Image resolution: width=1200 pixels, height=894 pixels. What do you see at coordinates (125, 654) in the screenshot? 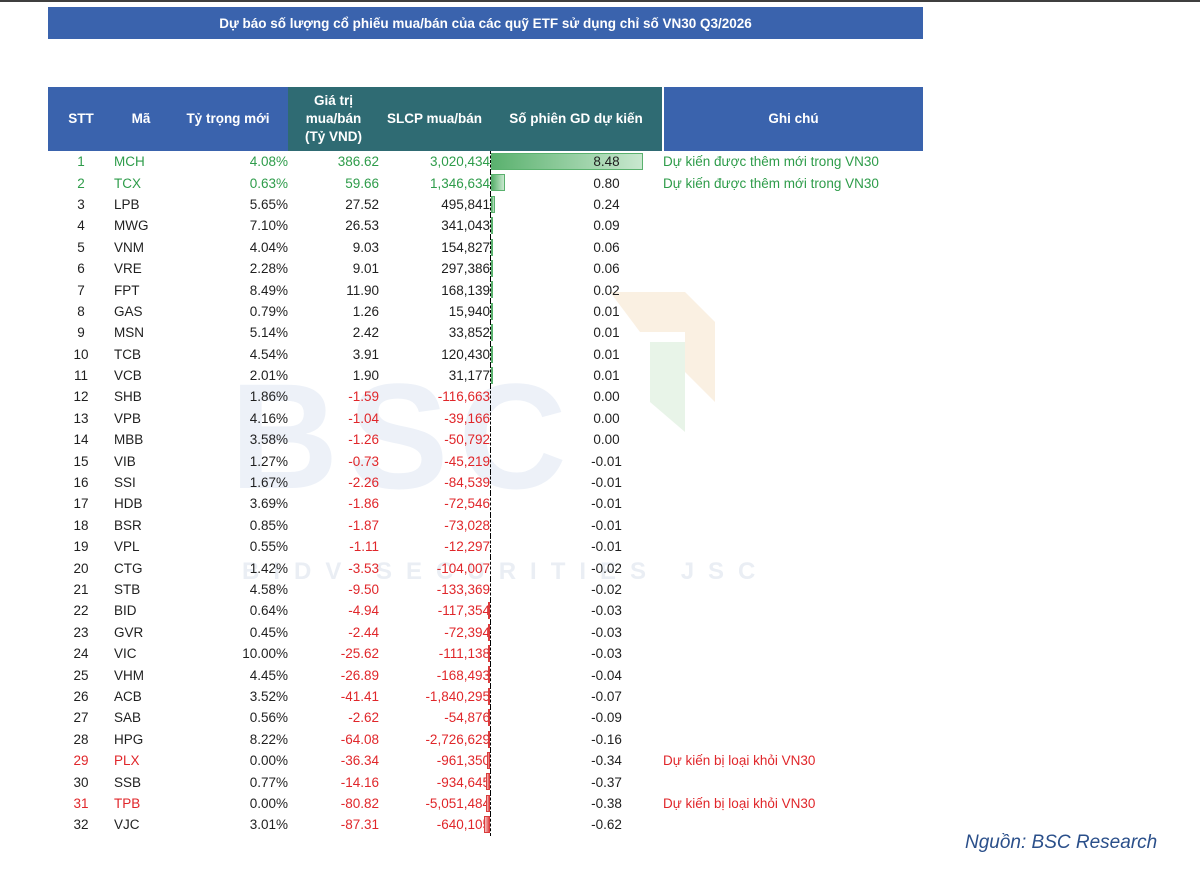
I see `cell-ma: VIC` at bounding box center [125, 654].